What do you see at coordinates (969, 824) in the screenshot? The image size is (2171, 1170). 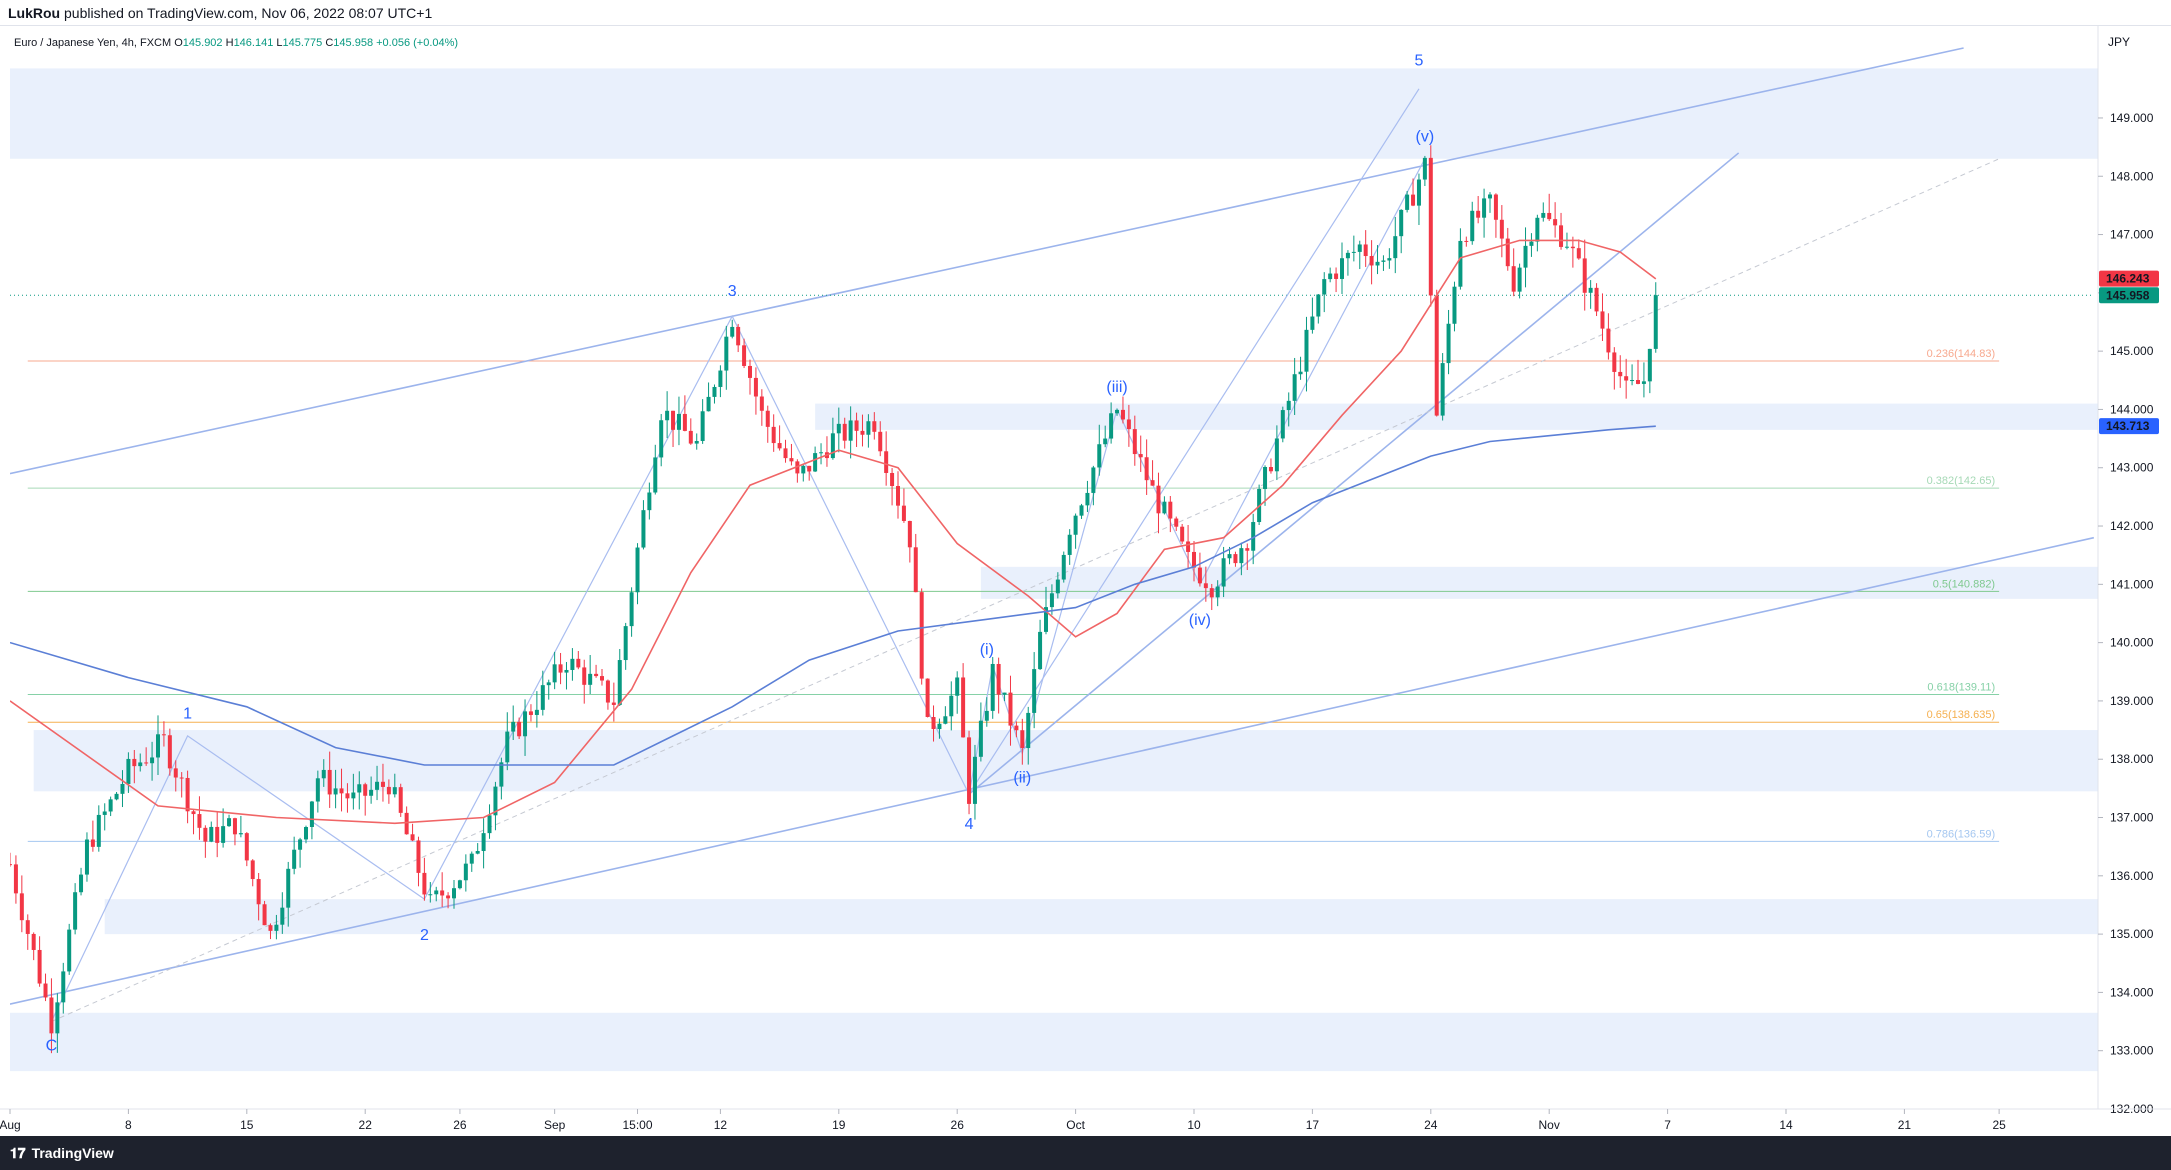 I see `elliott-wave-label: 4` at bounding box center [969, 824].